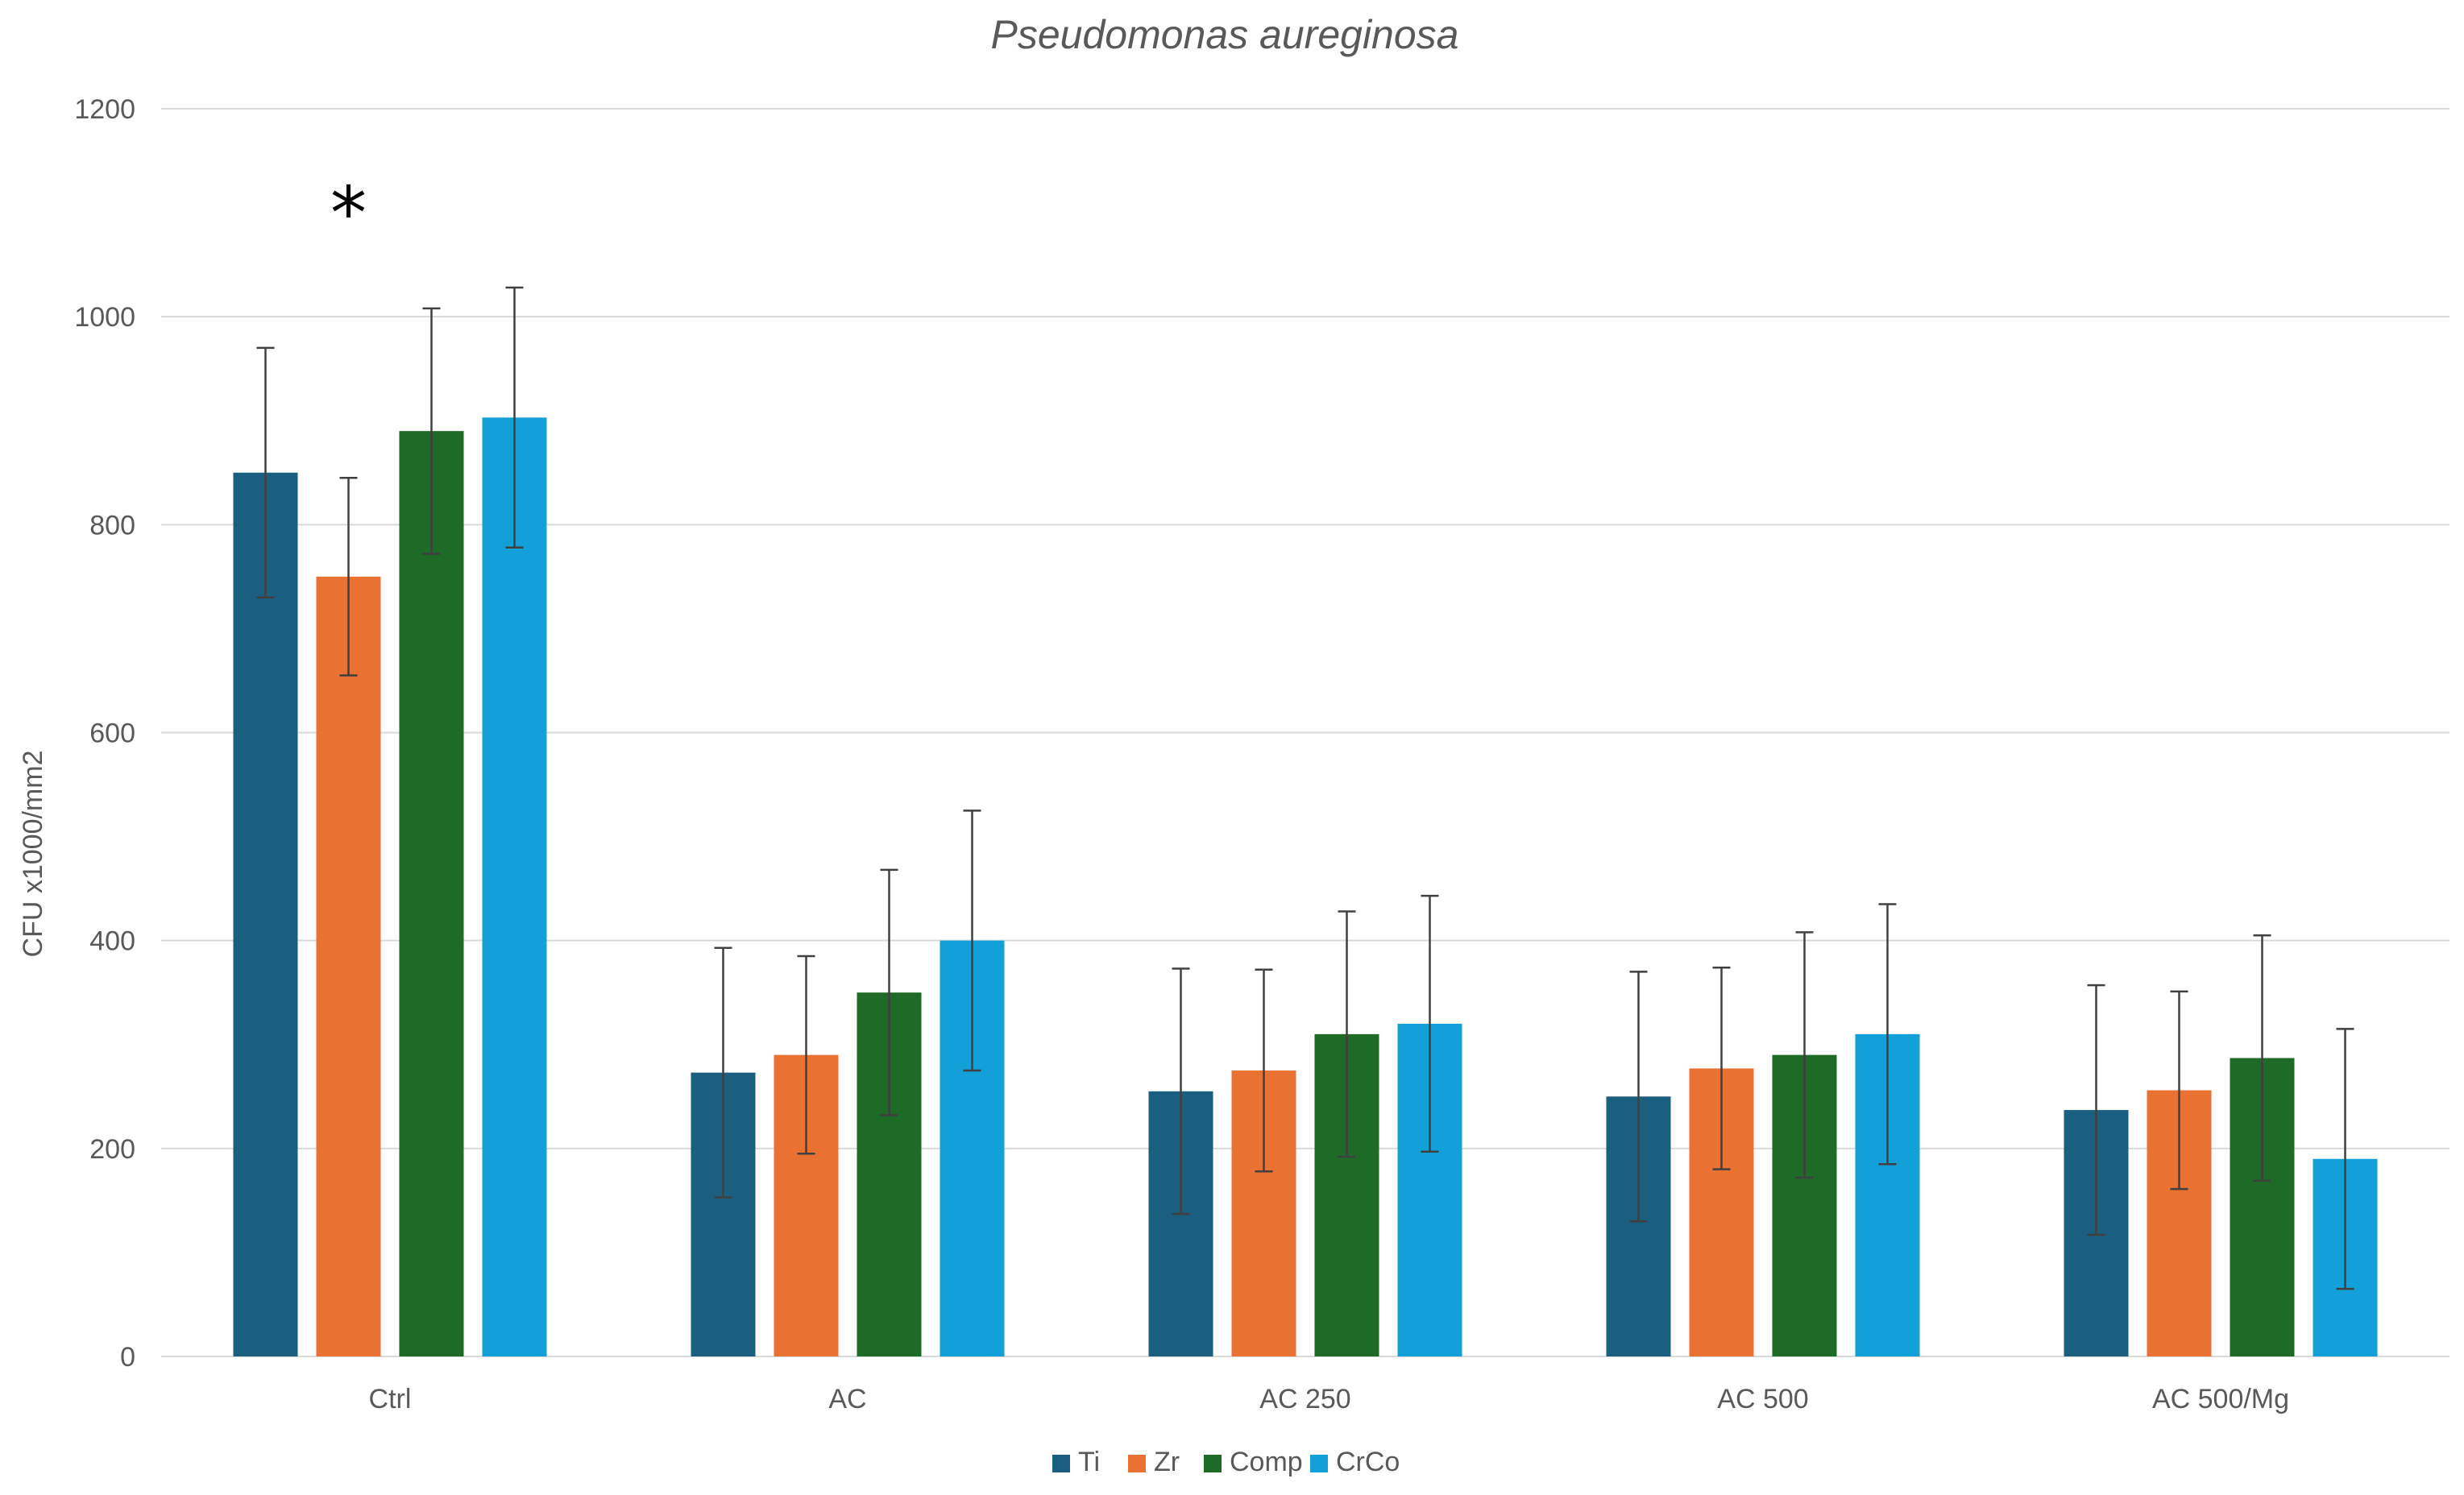 This screenshot has width=2464, height=1495. Describe the element at coordinates (514, 887) in the screenshot. I see `bar-crco-ctrl` at that location.